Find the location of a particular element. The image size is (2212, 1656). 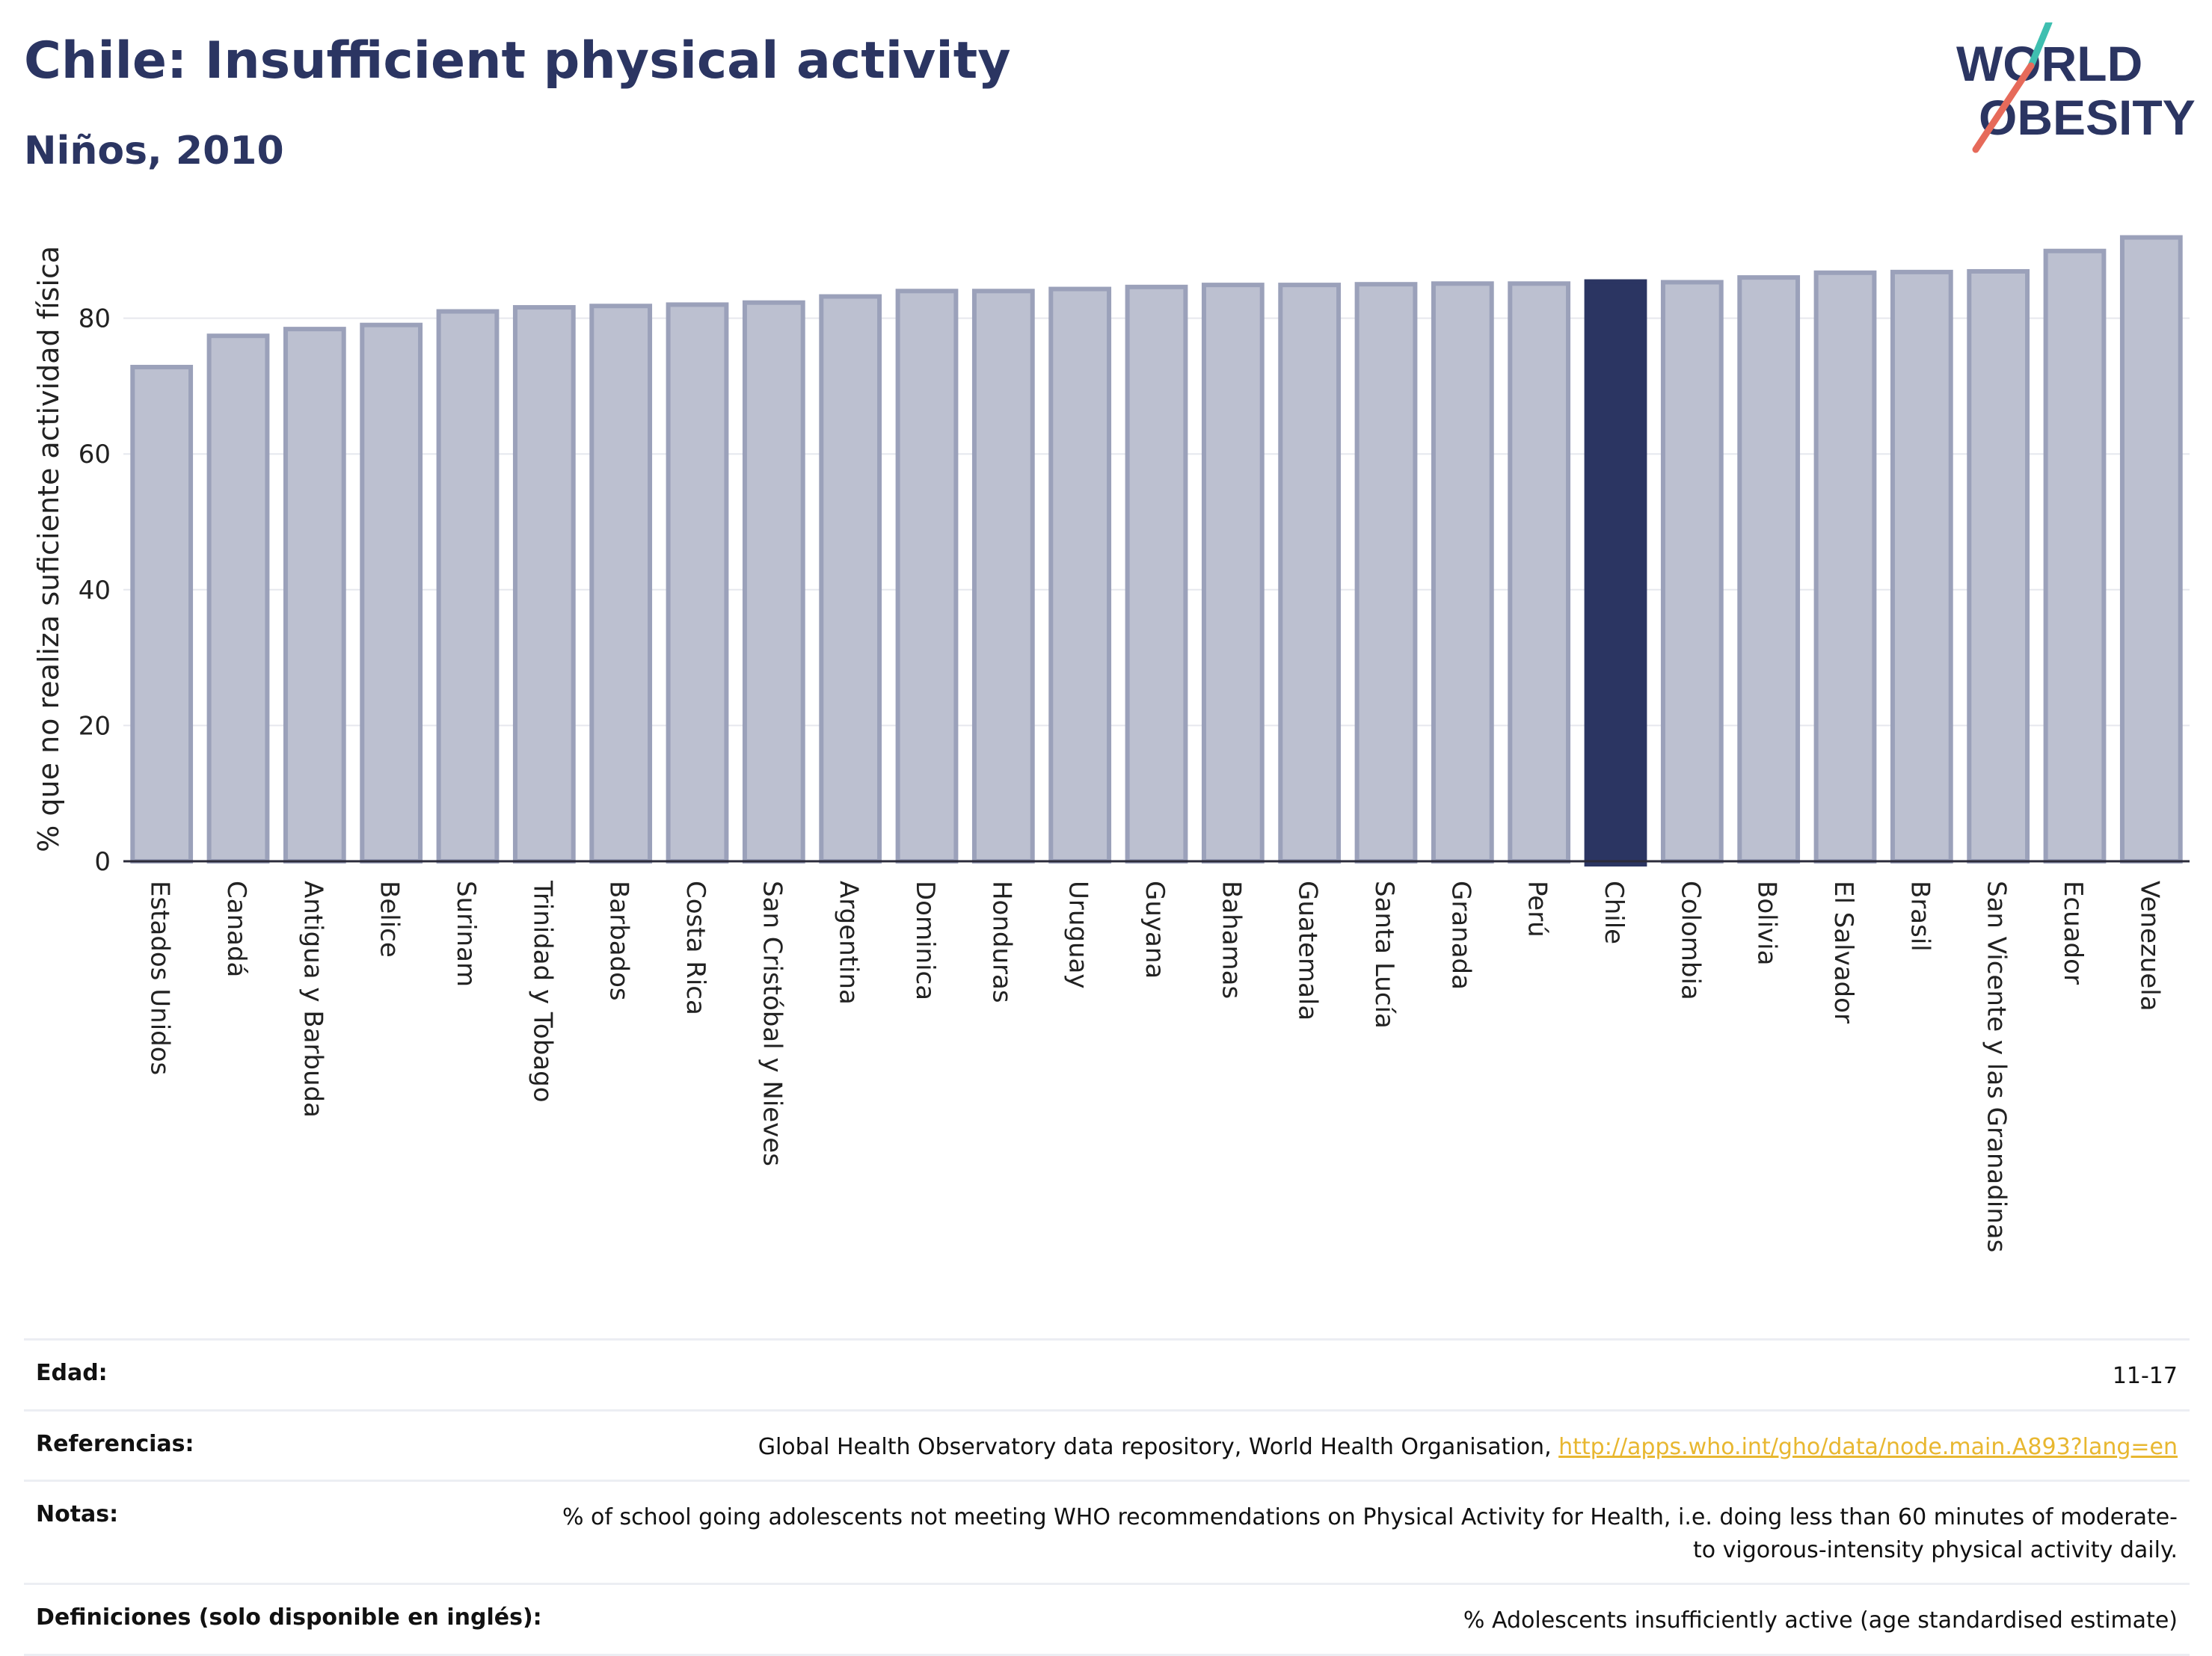

x-tick-label: Santa Lucía is located at coordinates (1384, 955).